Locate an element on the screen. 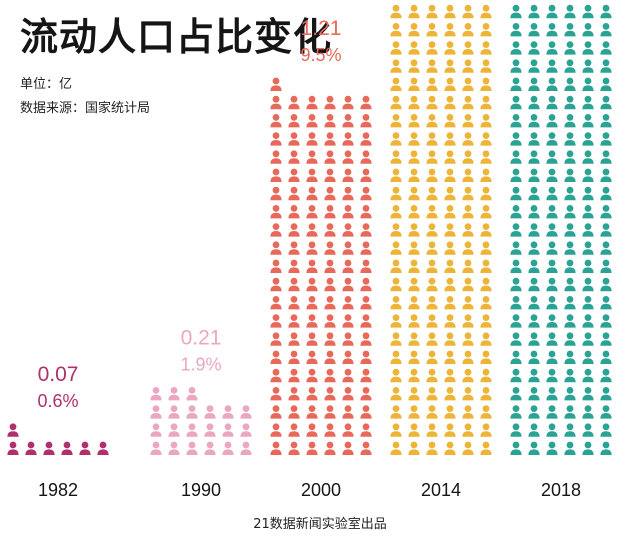  page-title: 流动人口占比变化 is located at coordinates (176, 37).